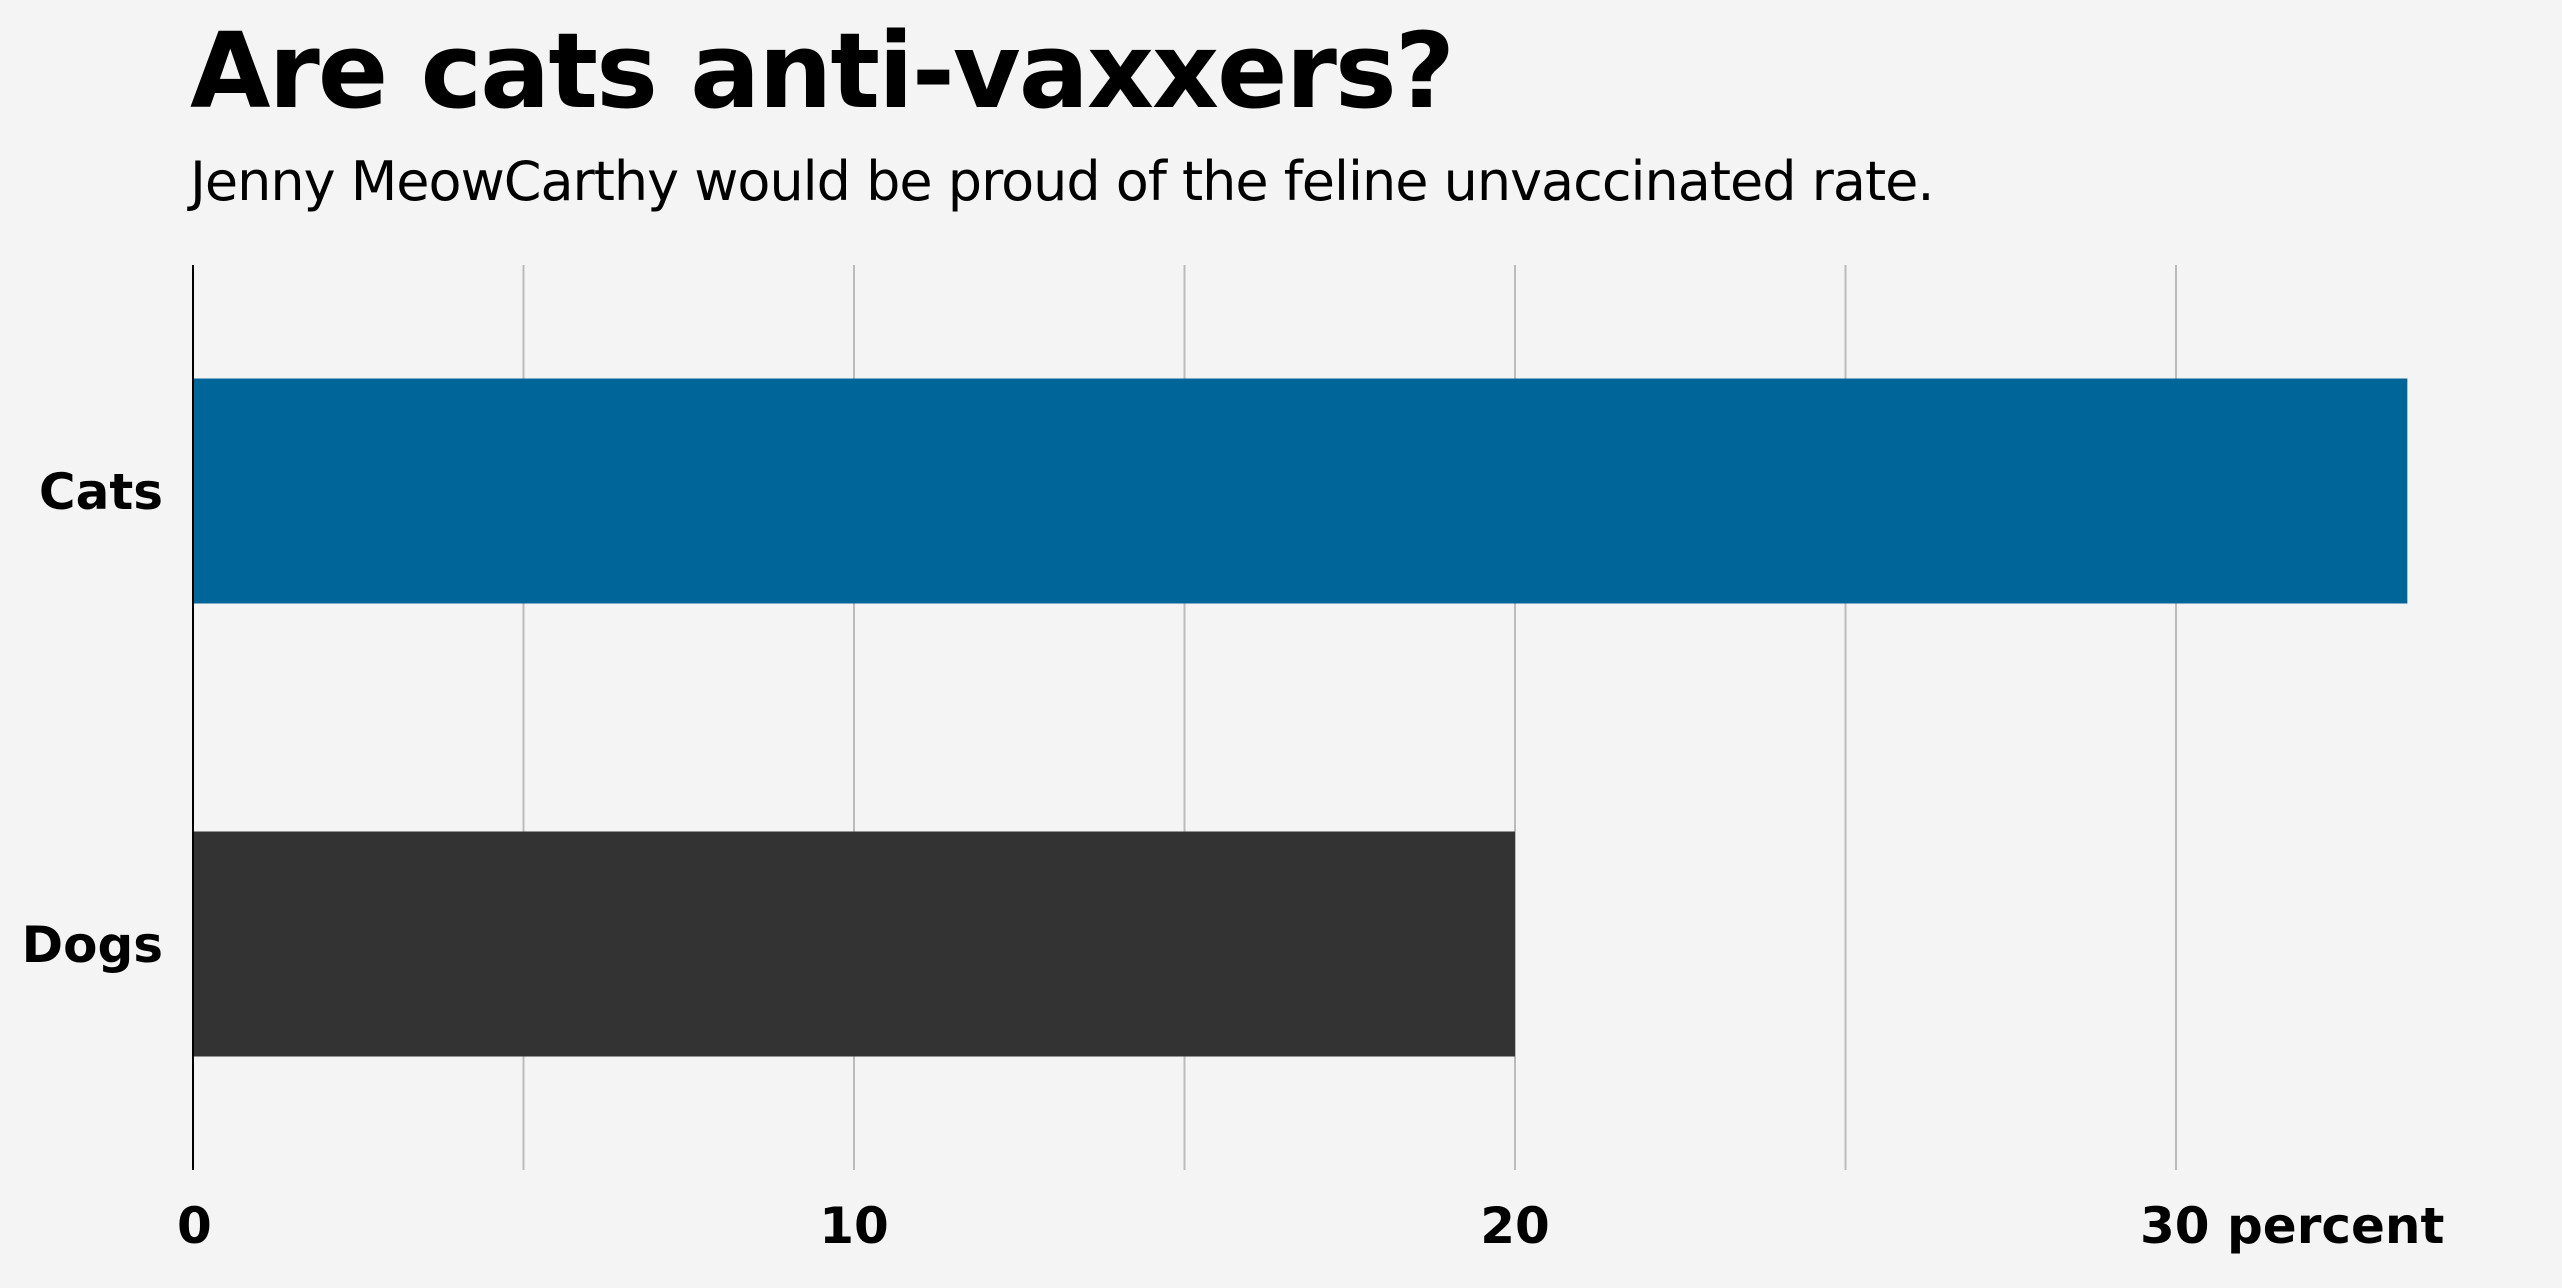  Describe the element at coordinates (101, 492) in the screenshot. I see `category-label-cats: Cats` at that location.